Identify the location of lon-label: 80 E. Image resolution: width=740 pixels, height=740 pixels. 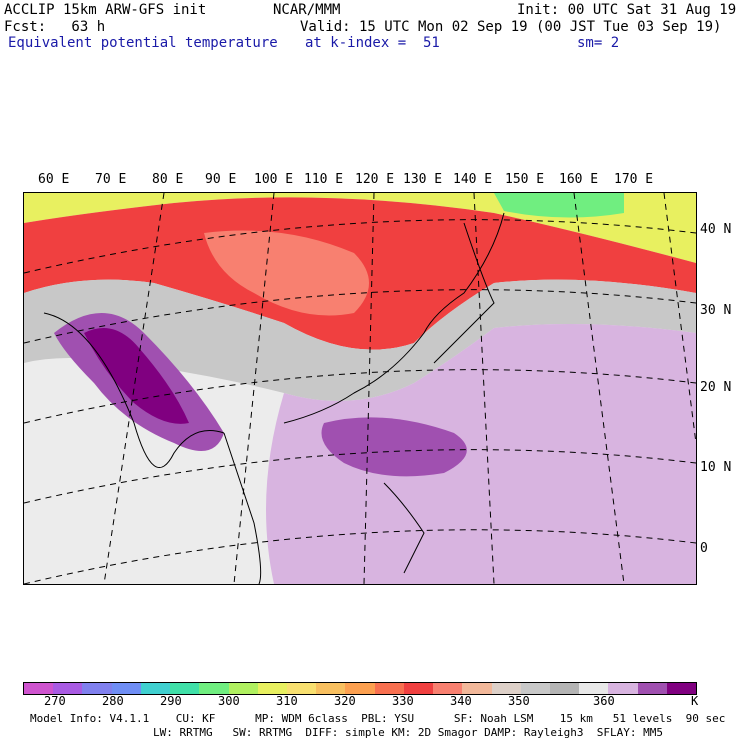
(168, 179).